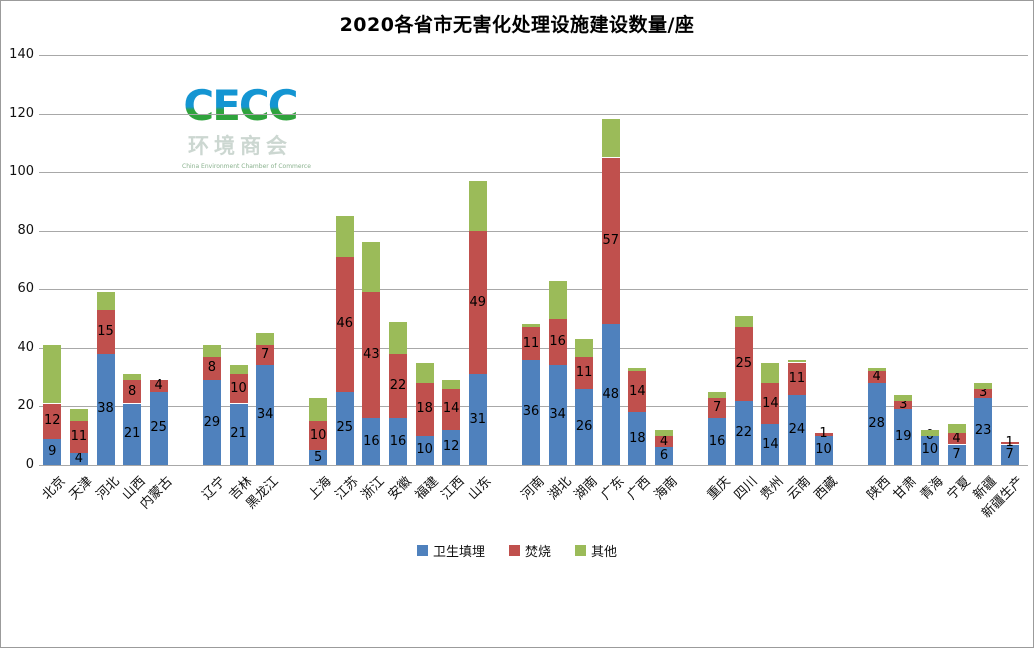 This screenshot has width=1034, height=648. Describe the element at coordinates (533, 465) in the screenshot. I see `gridline` at that location.